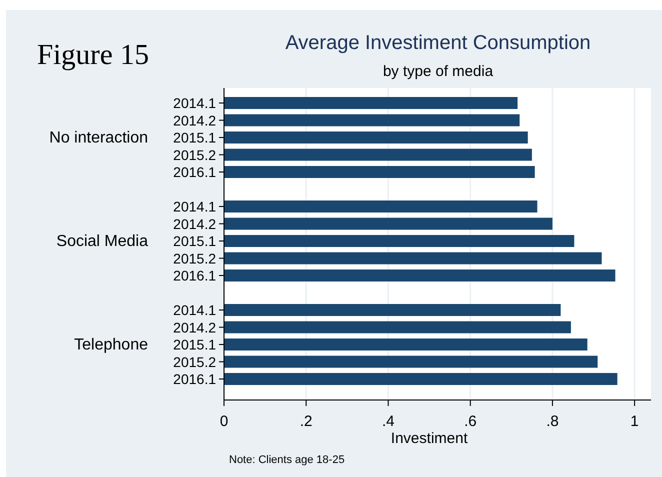  Describe the element at coordinates (93, 55) in the screenshot. I see `caption: Figure 15` at that location.